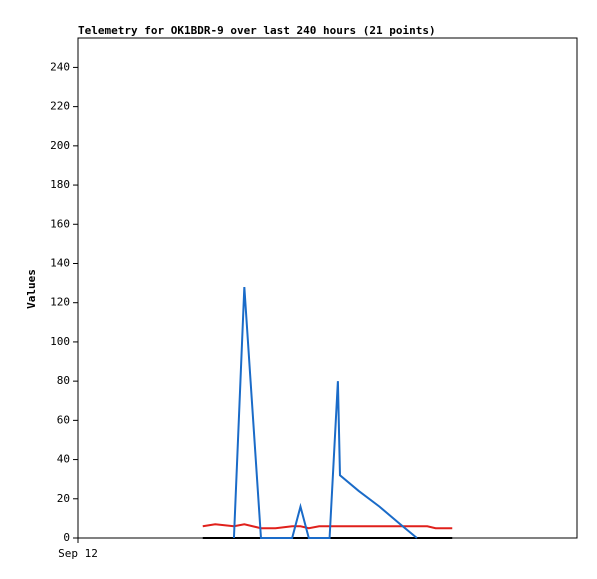 This screenshot has width=597, height=579. I want to click on y-tick-label: 200, so click(60, 145).